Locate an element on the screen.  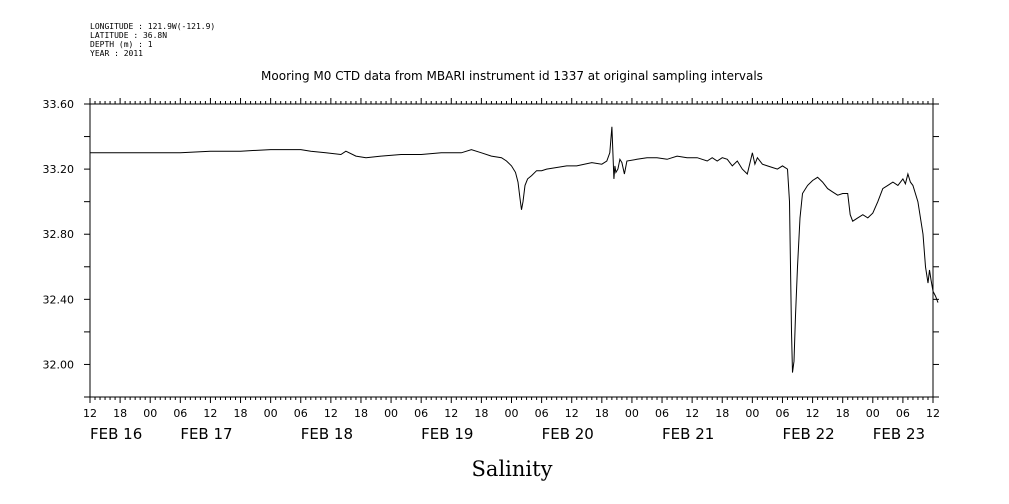
header-year: YEAR : 2011 is located at coordinates (116, 53).